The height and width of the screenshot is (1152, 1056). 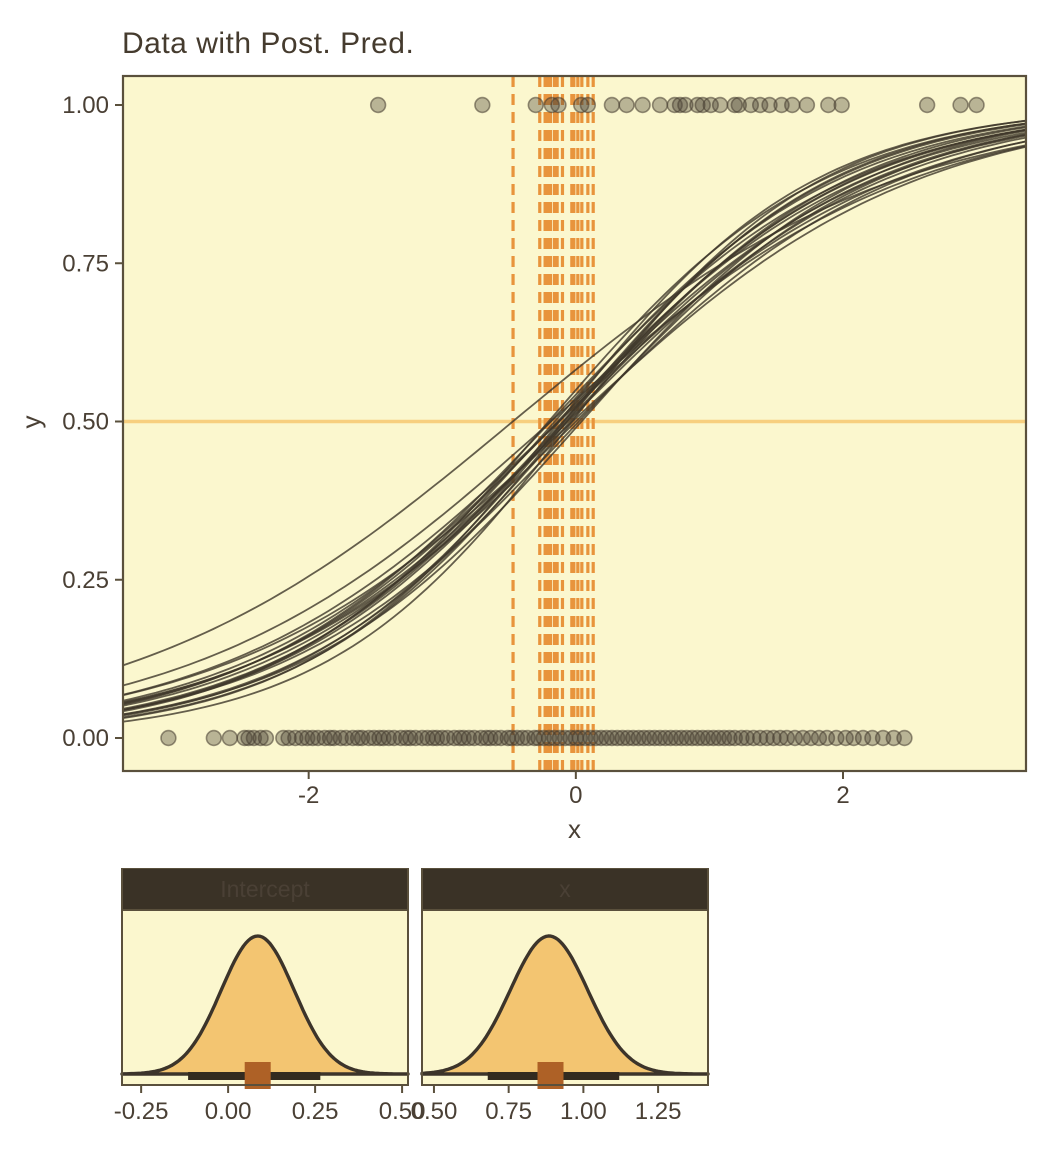 What do you see at coordinates (583, 1111) in the screenshot?
I see `facet-x-tick-label: 1.00` at bounding box center [583, 1111].